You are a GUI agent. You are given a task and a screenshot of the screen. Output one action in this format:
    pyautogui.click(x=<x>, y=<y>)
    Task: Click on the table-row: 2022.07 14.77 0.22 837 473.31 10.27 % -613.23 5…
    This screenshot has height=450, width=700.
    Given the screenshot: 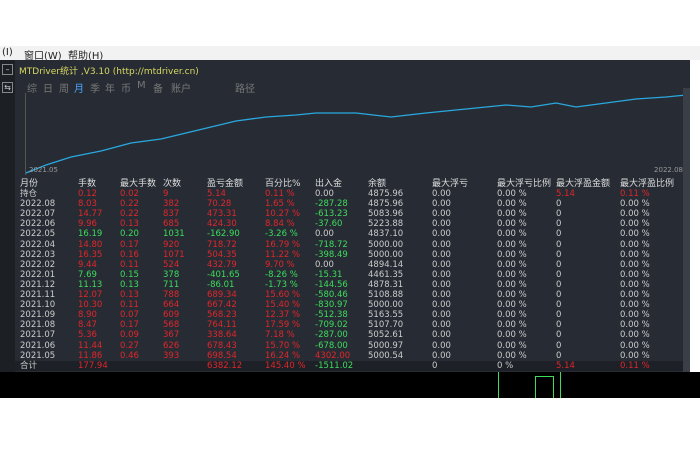 What is the action you would take?
    pyautogui.click(x=352, y=214)
    